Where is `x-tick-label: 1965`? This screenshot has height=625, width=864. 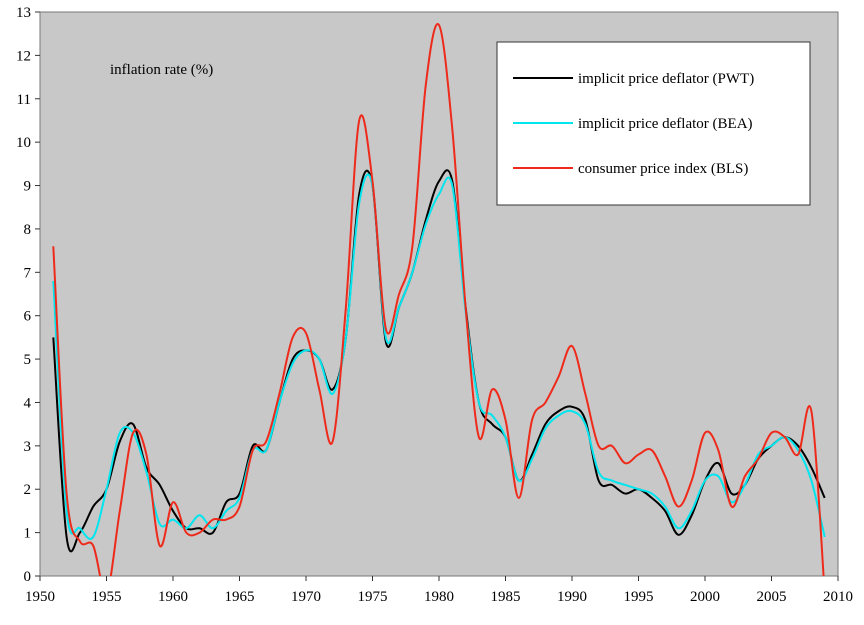 x-tick-label: 1965 is located at coordinates (240, 597).